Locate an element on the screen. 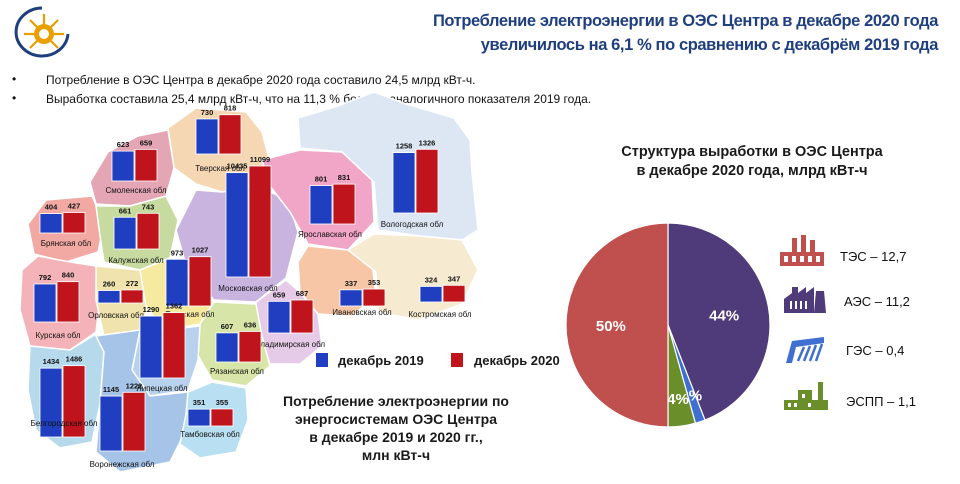  bar-value-2020: 636 is located at coordinates (250, 324).